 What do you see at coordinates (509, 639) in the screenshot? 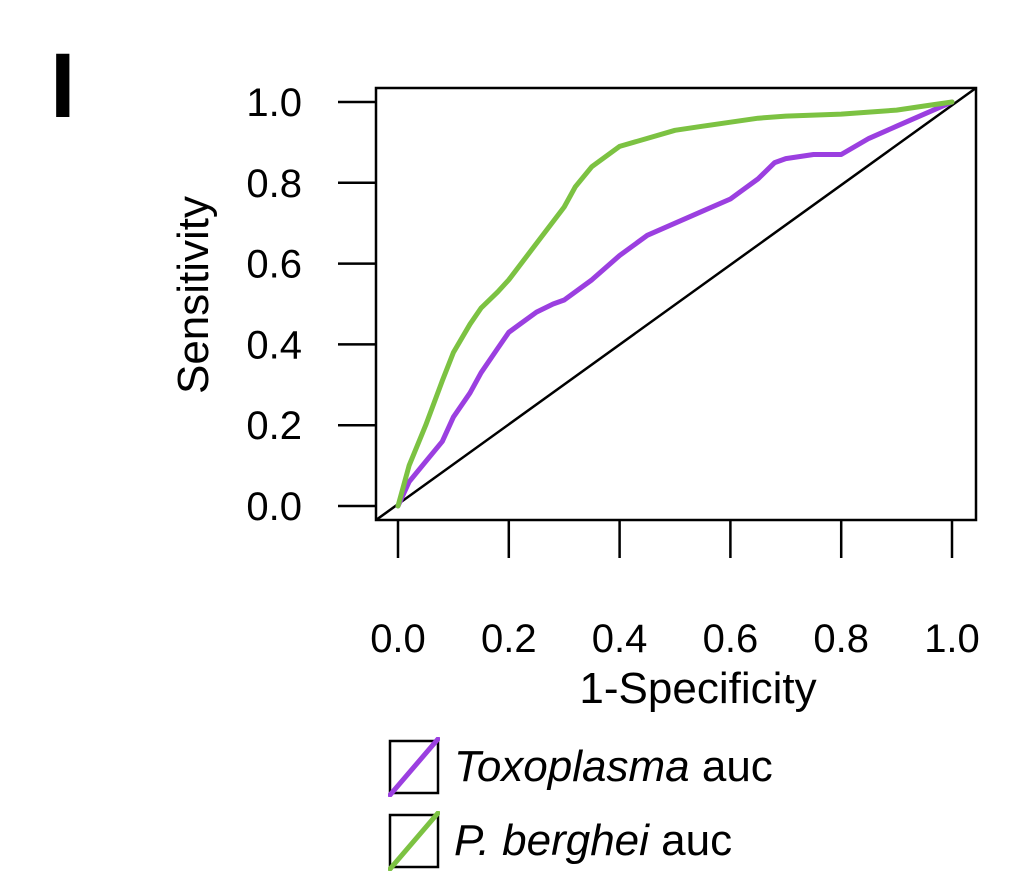
I see `x-tick-label: 0.2` at bounding box center [509, 639].